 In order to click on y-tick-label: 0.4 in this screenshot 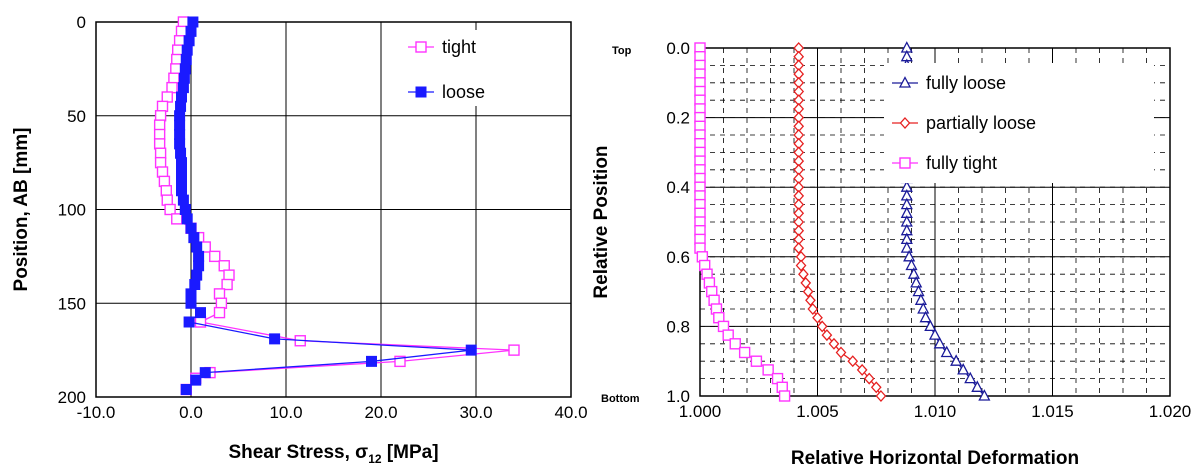, I will do `click(678, 187)`.